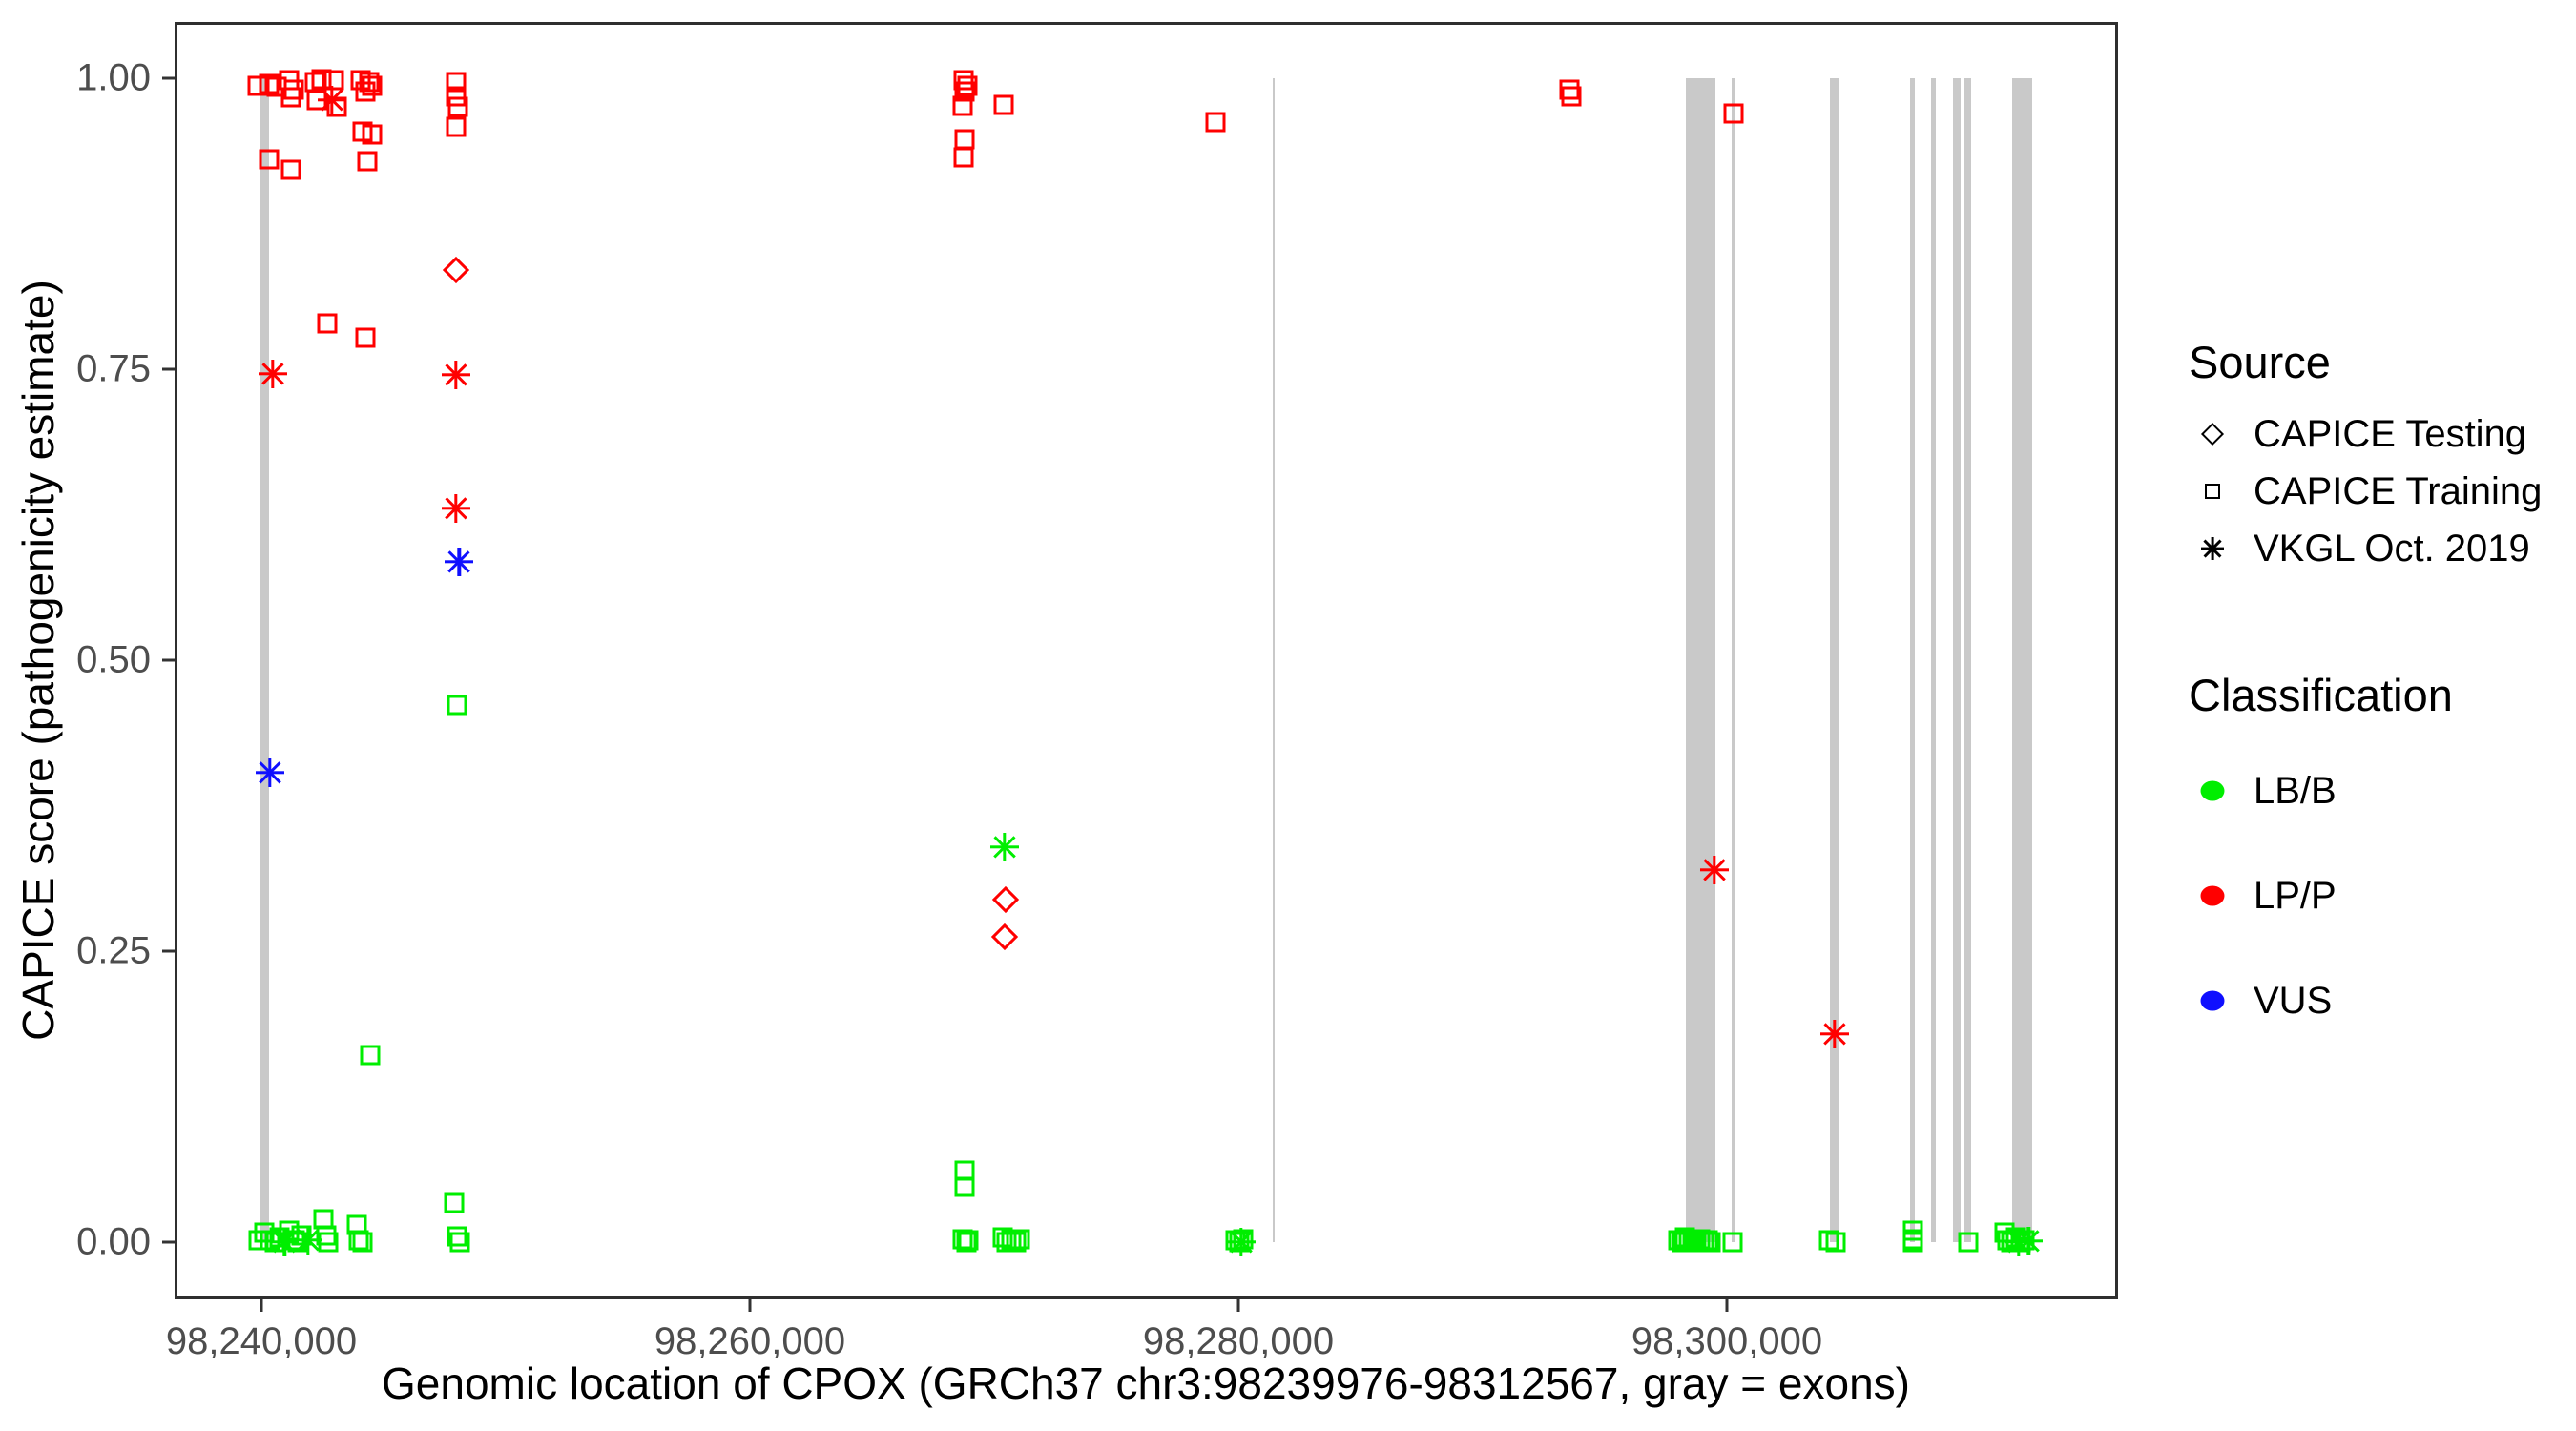 Image resolution: width=2576 pixels, height=1431 pixels. I want to click on legend-item-capice-training: CAPICE Training, so click(2375, 491).